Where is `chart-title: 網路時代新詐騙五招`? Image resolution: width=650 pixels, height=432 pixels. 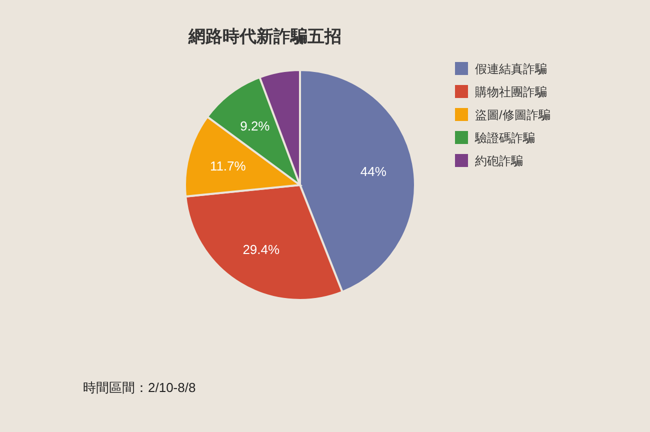
chart-title: 網路時代新詐騙五招 is located at coordinates (265, 36).